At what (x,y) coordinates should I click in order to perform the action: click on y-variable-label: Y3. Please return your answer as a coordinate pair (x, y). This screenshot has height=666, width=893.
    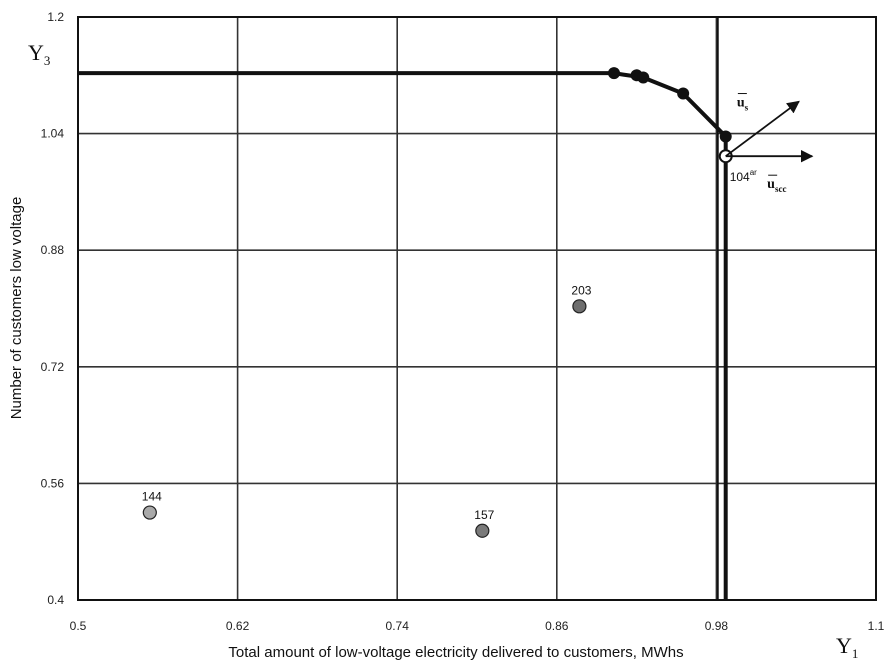
    Looking at the image, I should click on (39, 54).